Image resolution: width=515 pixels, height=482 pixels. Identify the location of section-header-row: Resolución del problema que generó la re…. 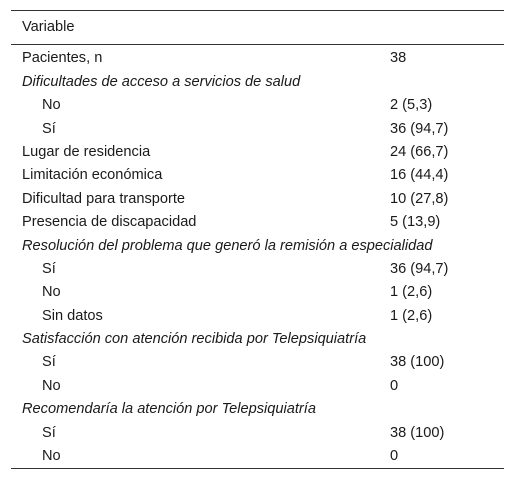
(257, 245).